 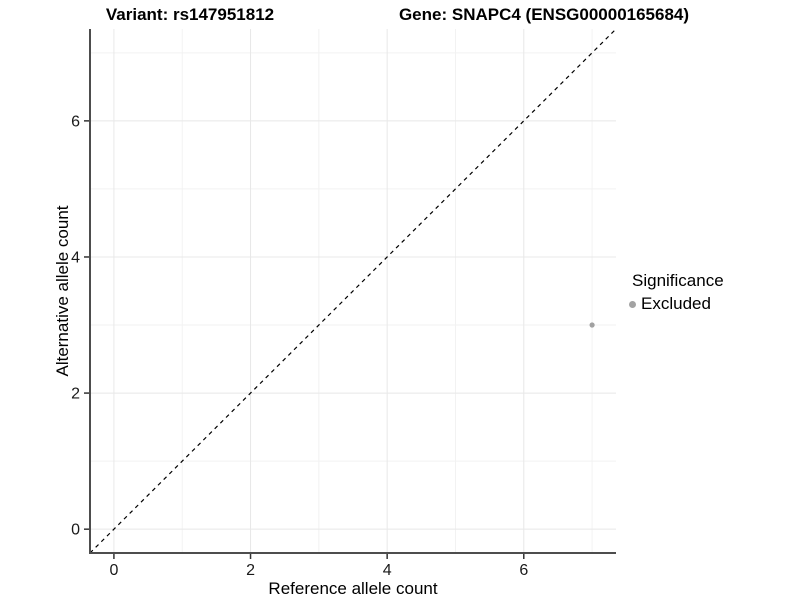 What do you see at coordinates (592, 325) in the screenshot?
I see `data-point` at bounding box center [592, 325].